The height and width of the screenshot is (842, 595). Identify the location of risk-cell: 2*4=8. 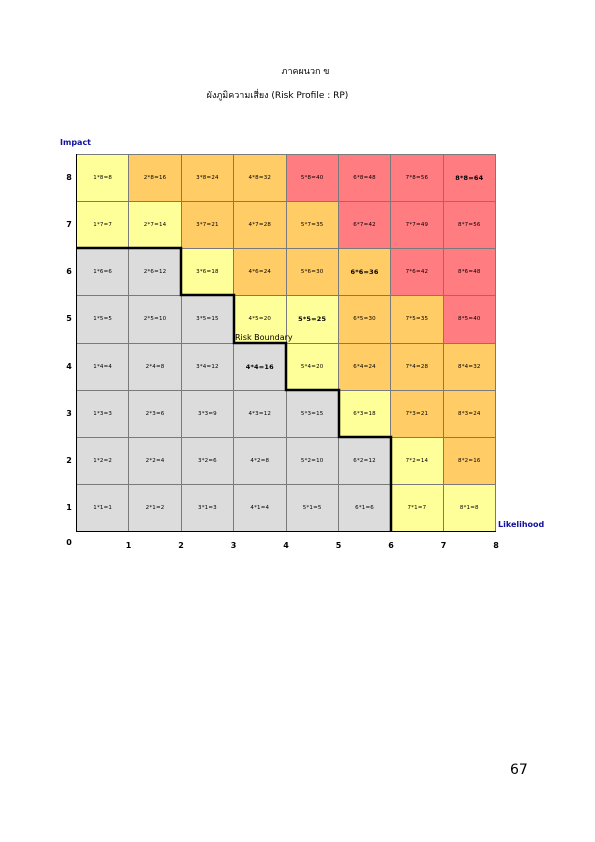
(155, 366).